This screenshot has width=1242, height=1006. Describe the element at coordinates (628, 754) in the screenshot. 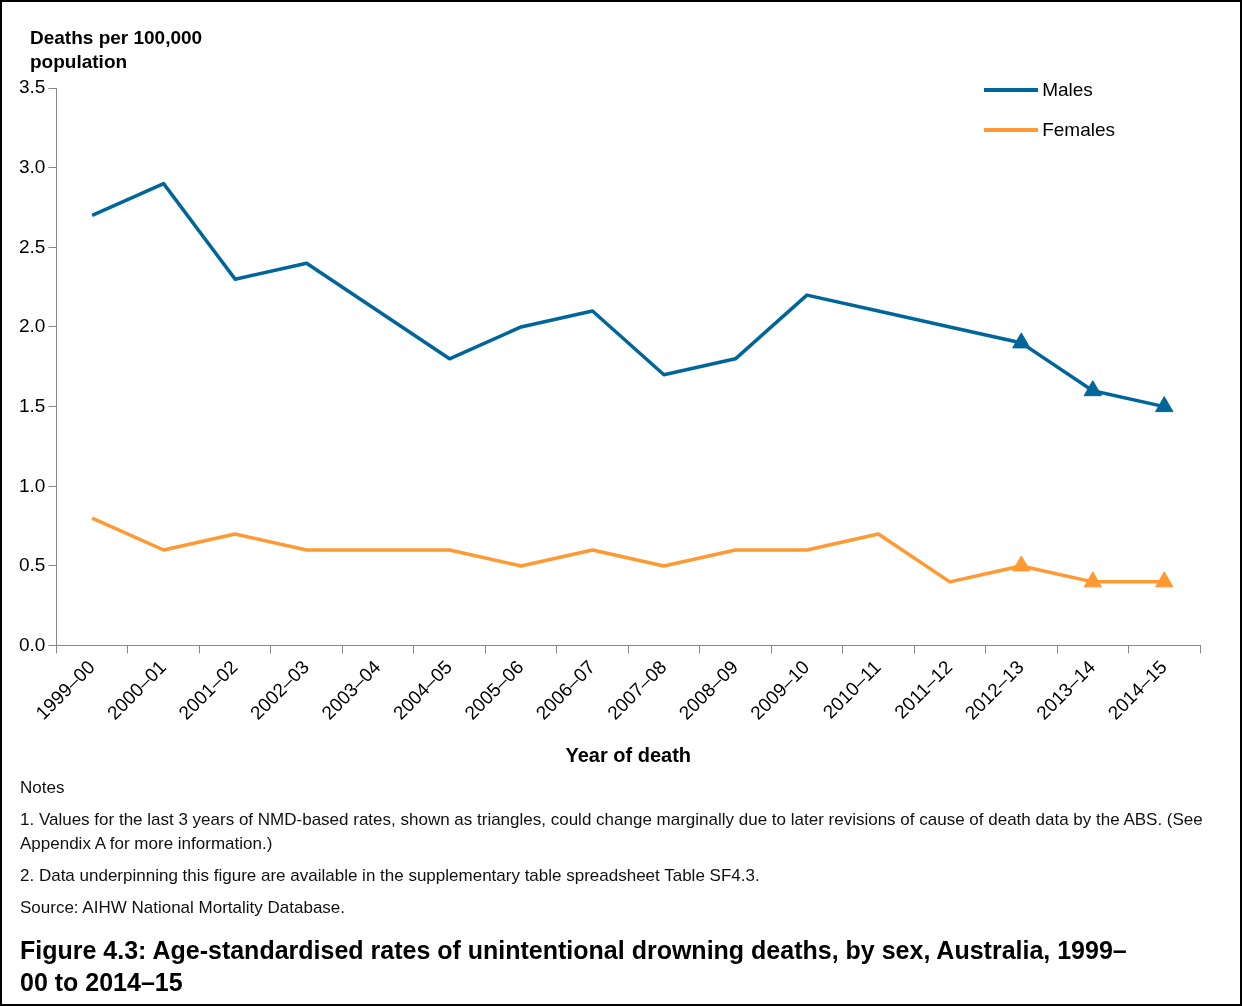

I see `x-axis-title: Year of death` at that location.